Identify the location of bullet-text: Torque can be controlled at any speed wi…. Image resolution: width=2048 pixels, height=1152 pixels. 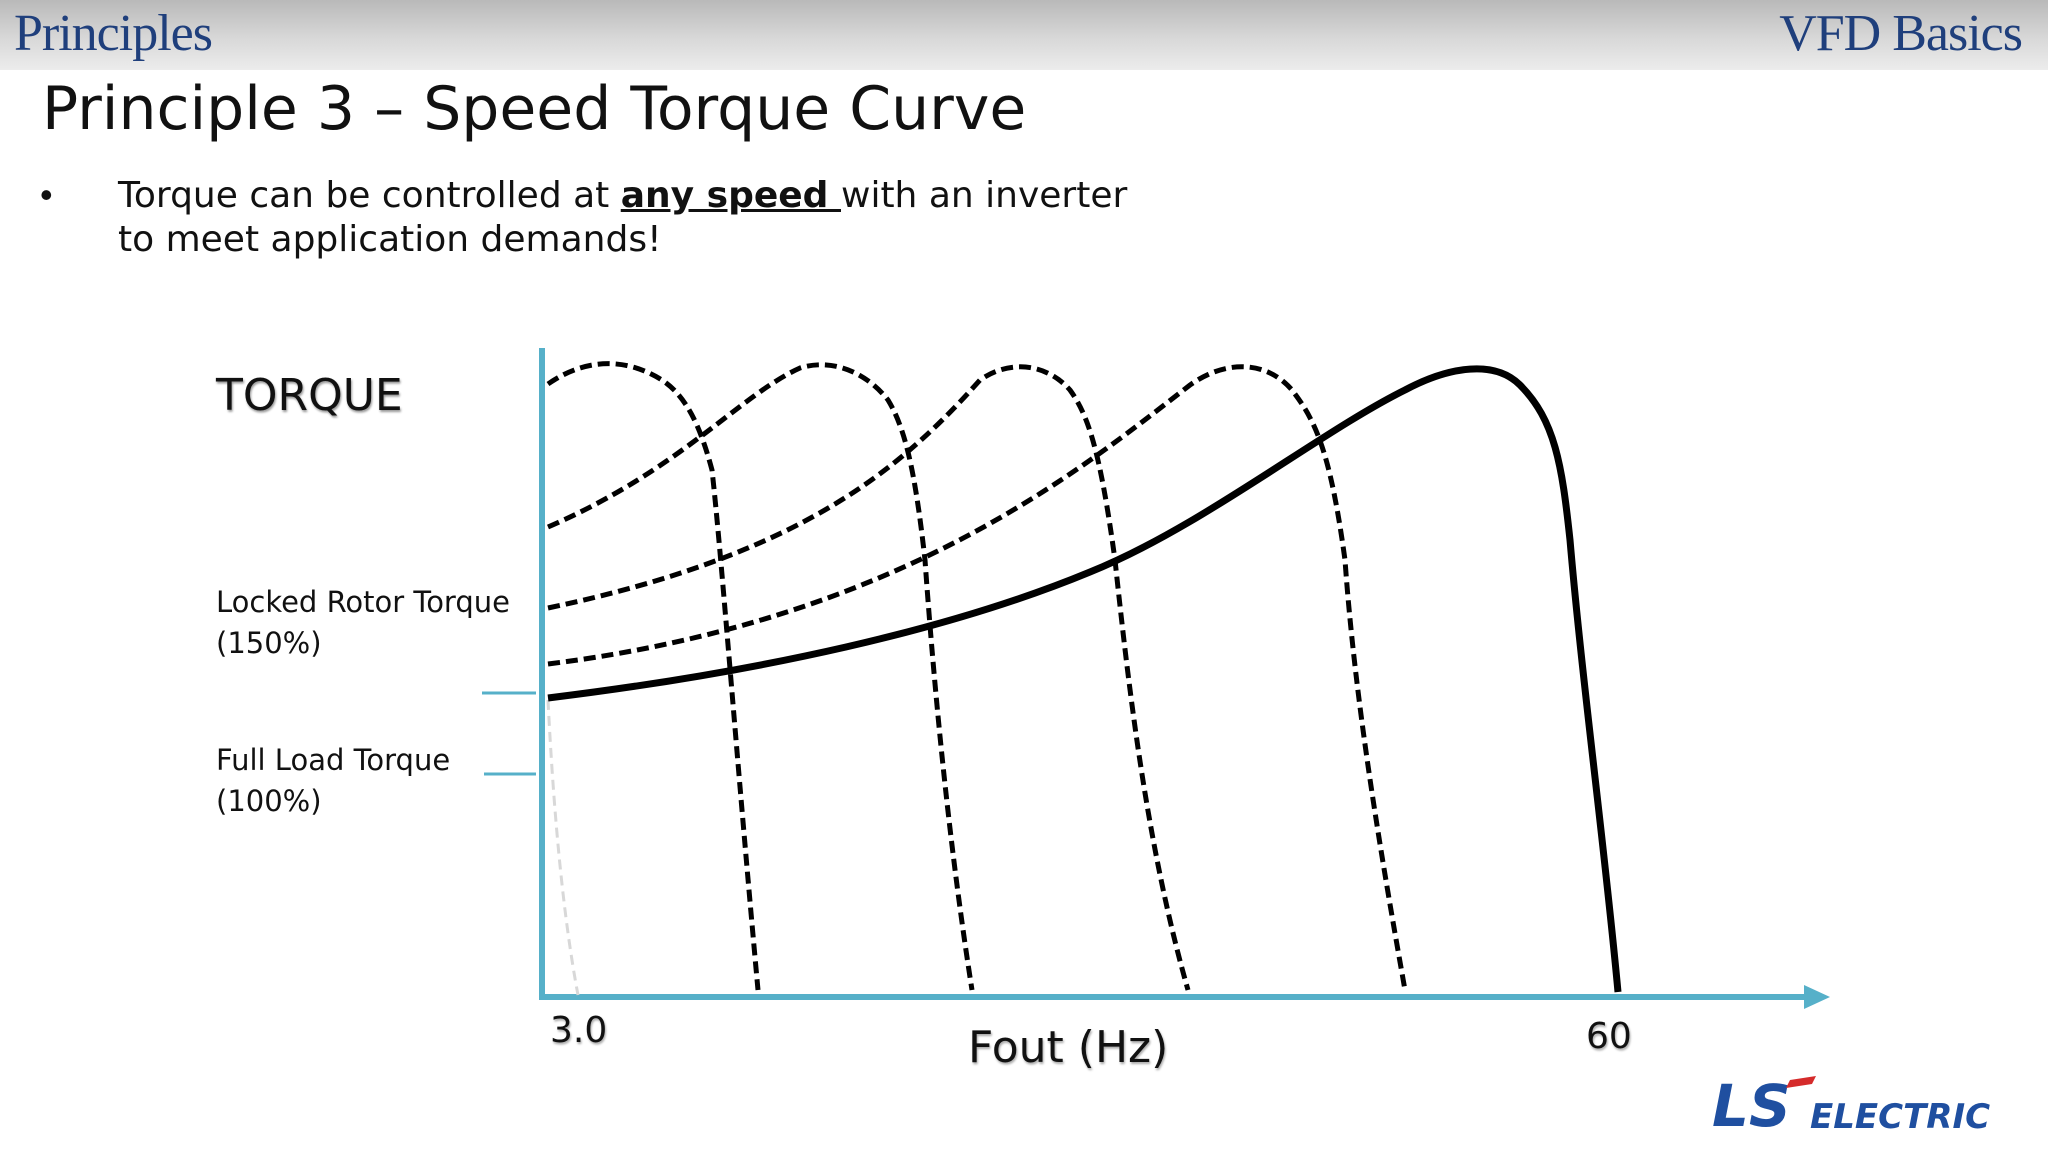
(643, 218).